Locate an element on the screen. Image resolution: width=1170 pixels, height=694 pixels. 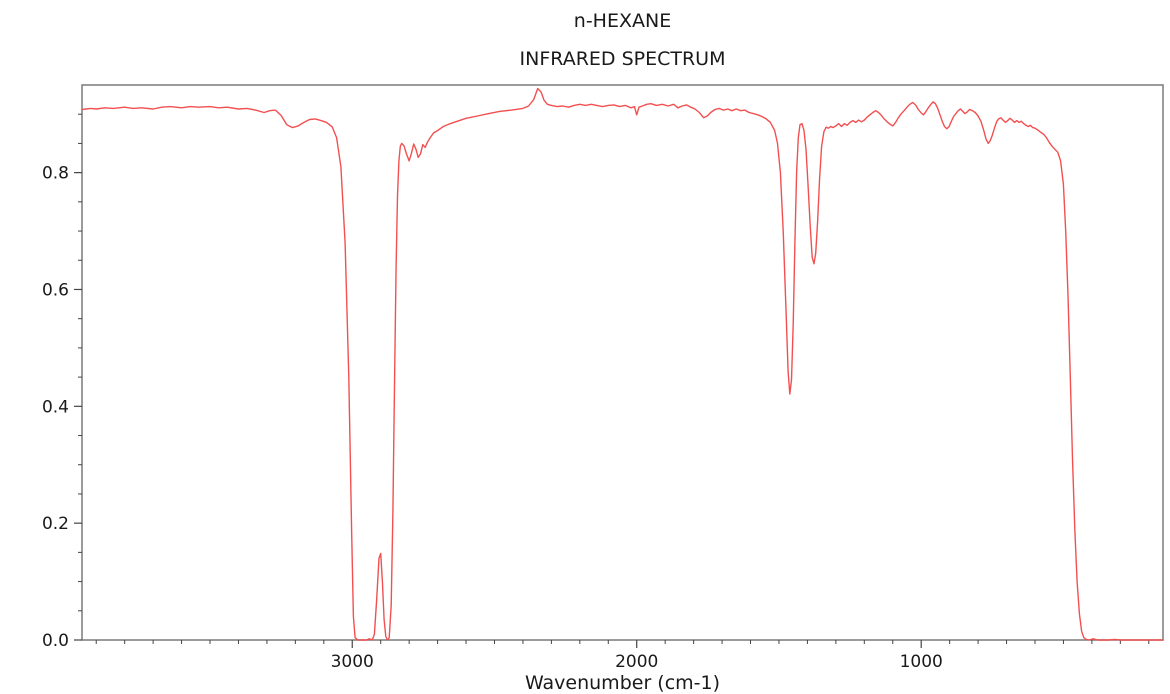
x-tick-label: 3000 is located at coordinates (352, 662).